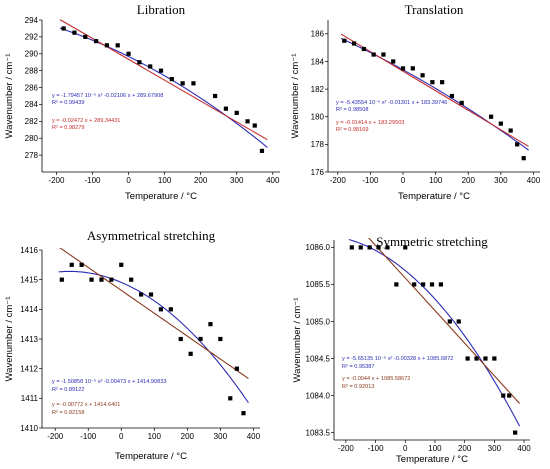 Image resolution: width=550 pixels, height=469 pixels. I want to click on y-tick-label: 1414, so click(29, 309).